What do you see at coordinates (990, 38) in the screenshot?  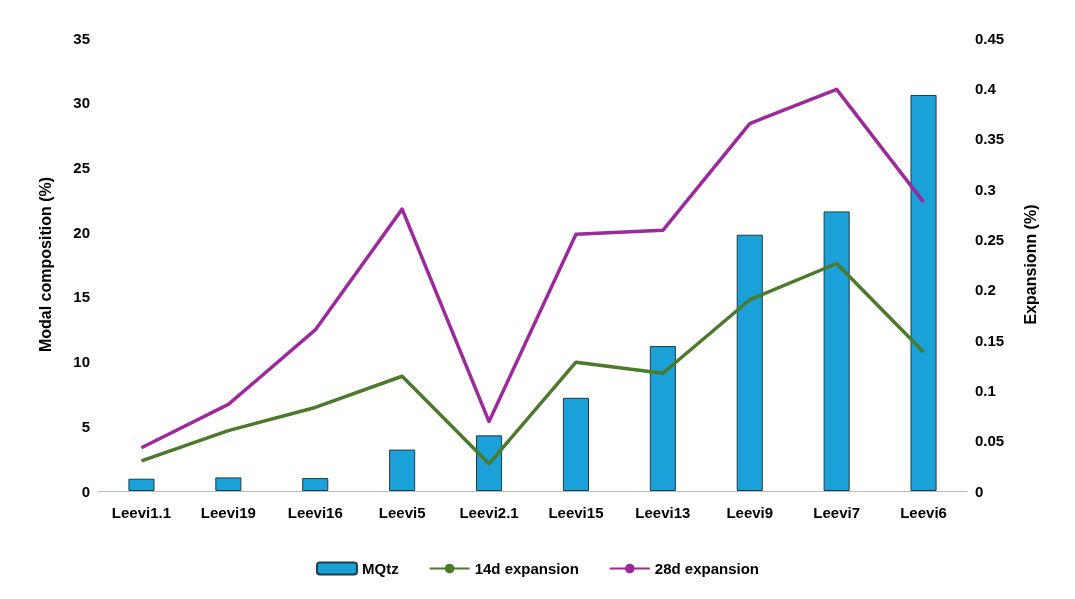 I see `y2-tick-label: 0.45` at bounding box center [990, 38].